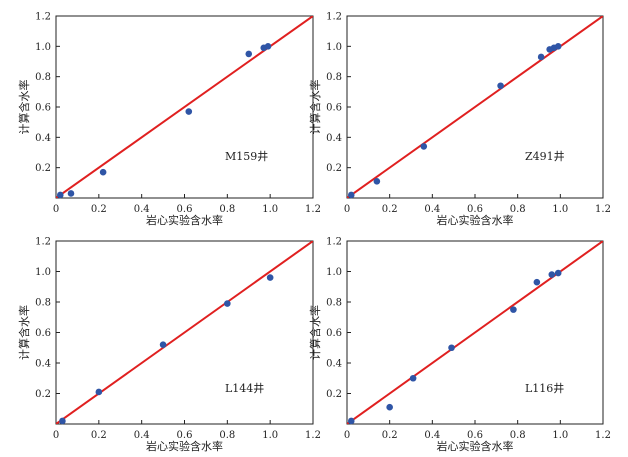 The height and width of the screenshot is (457, 628). Describe the element at coordinates (544, 388) in the screenshot. I see `well-label: L116井` at that location.